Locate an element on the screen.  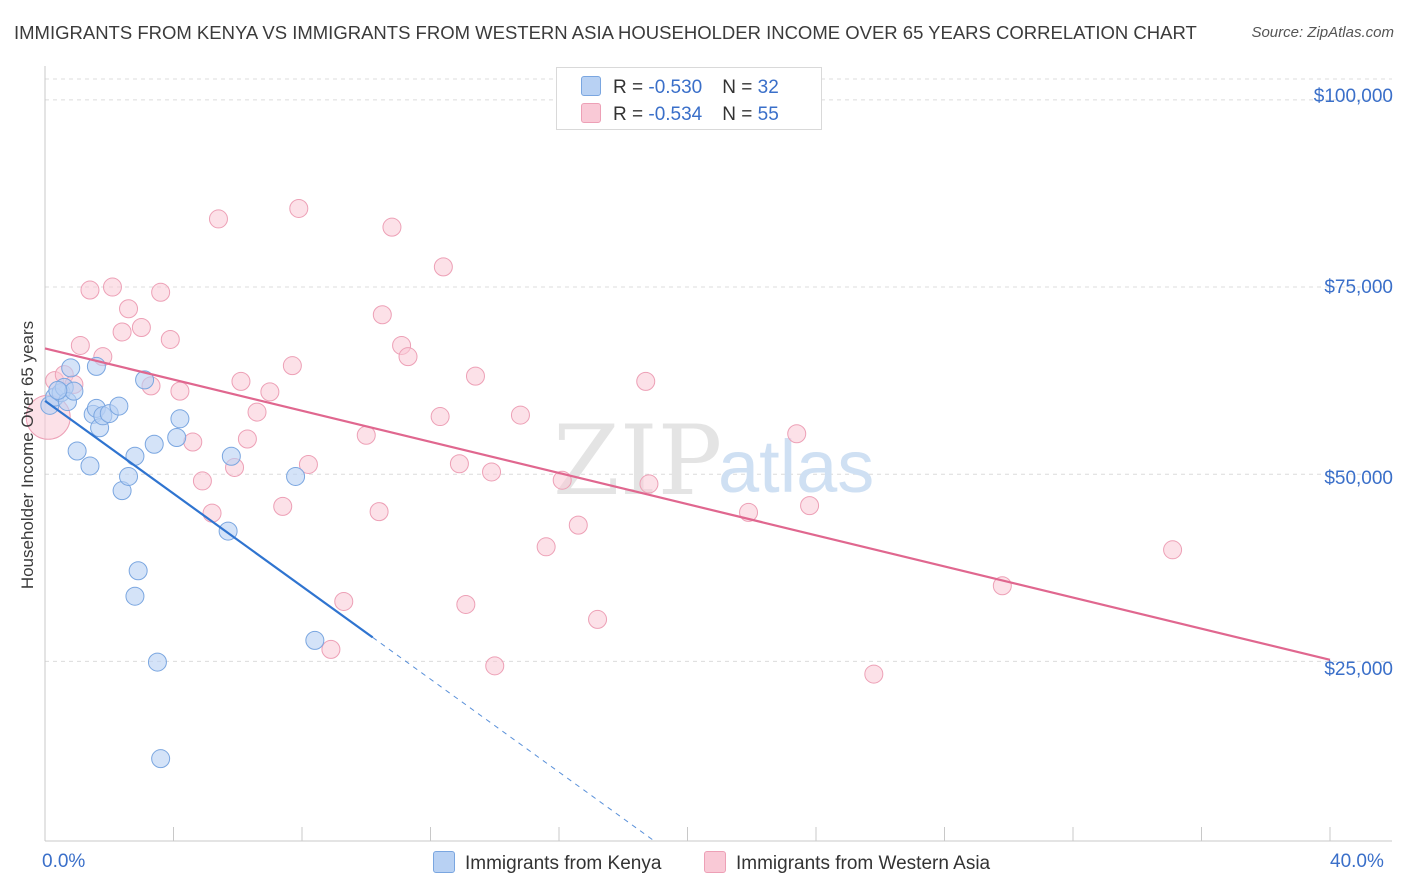
x-tick-label-max: 40.0% is located at coordinates (1357, 861).